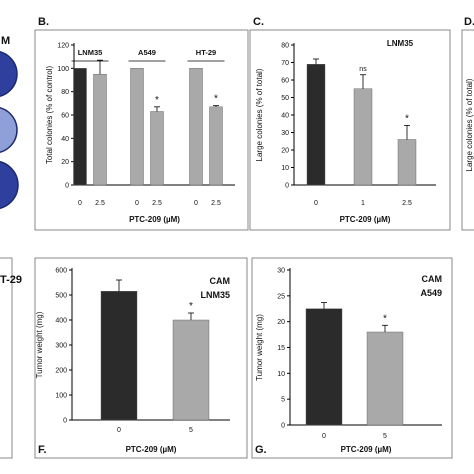 The width and height of the screenshot is (474, 474). Describe the element at coordinates (431, 293) in the screenshot. I see `chart-title-line: A549` at that location.